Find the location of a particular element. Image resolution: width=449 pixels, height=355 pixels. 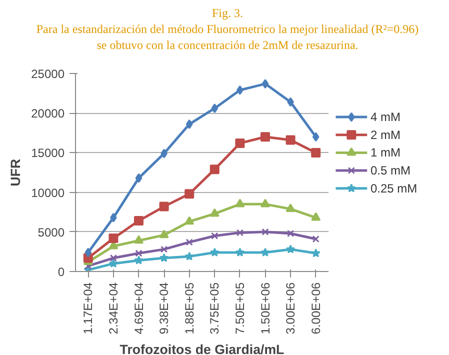

x-tick-label: 9.38E+04 is located at coordinates (164, 308).